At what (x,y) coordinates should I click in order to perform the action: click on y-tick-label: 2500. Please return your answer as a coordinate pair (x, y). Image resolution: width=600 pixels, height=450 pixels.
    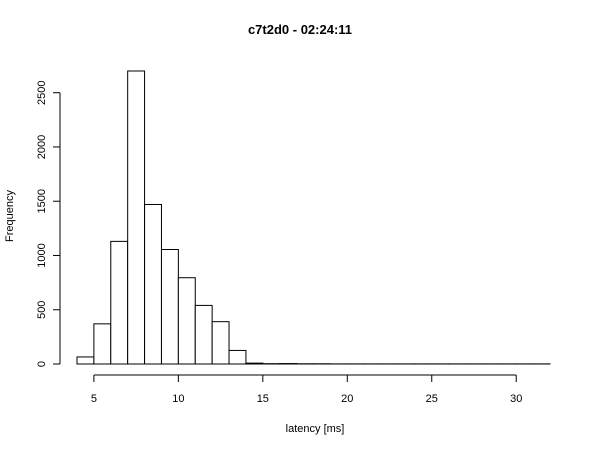
    Looking at the image, I should click on (42, 92).